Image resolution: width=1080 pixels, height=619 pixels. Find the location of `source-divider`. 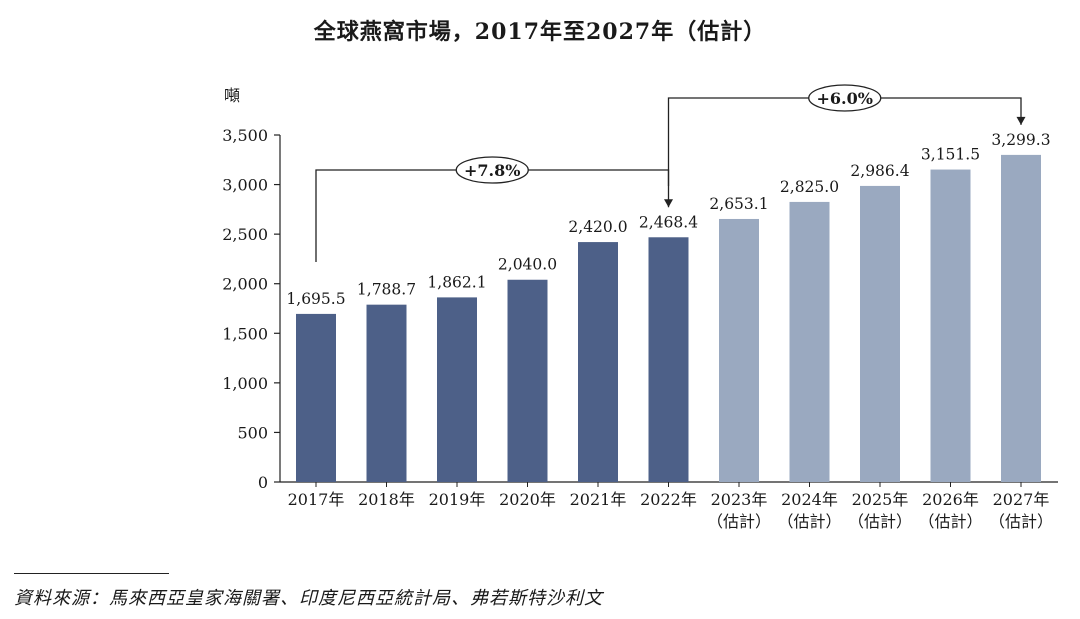

source-divider is located at coordinates (91, 573).